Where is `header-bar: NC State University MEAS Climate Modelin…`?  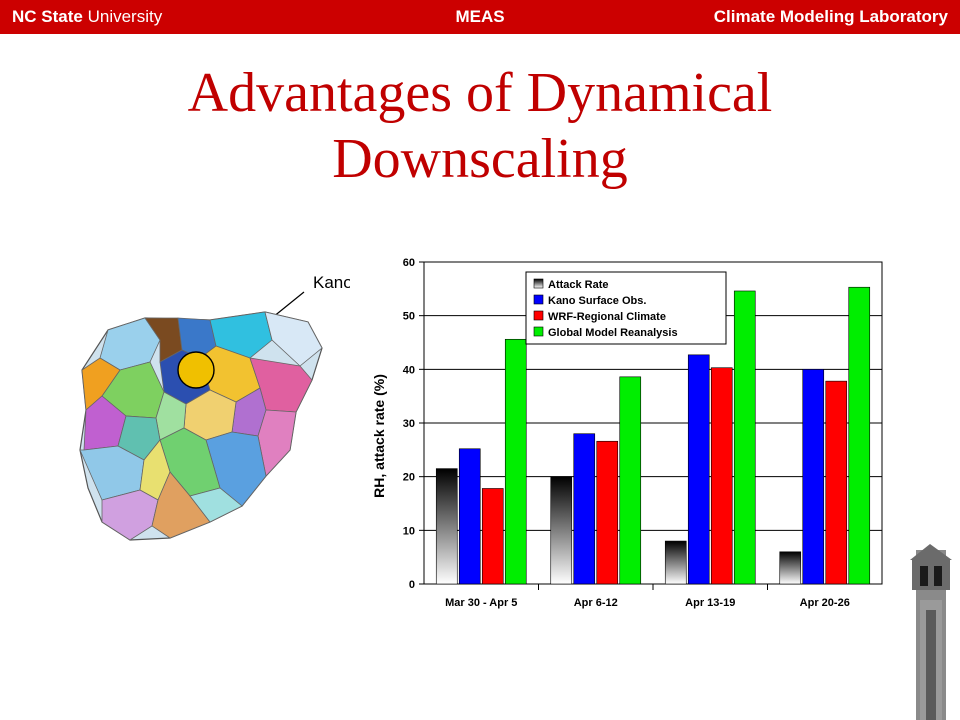 header-bar: NC State University MEAS Climate Modelin… is located at coordinates (480, 17).